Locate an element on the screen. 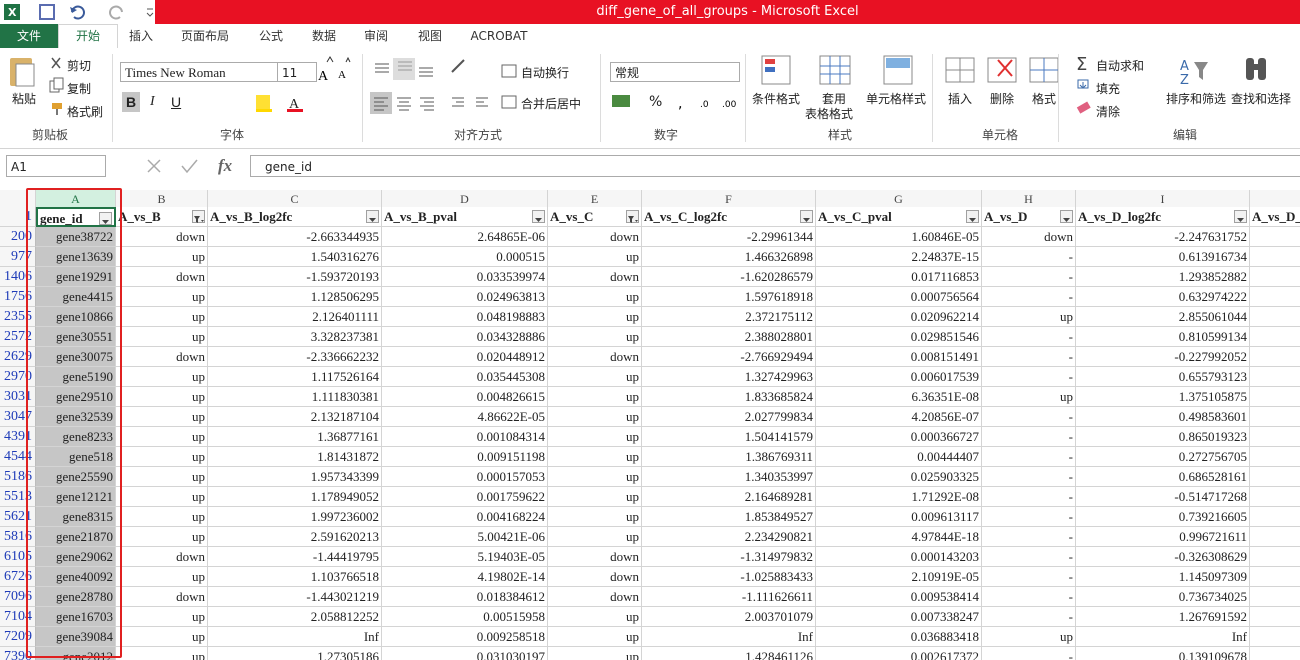 This screenshot has width=1300, height=660. cell: 2.027799834 is located at coordinates (729, 417).